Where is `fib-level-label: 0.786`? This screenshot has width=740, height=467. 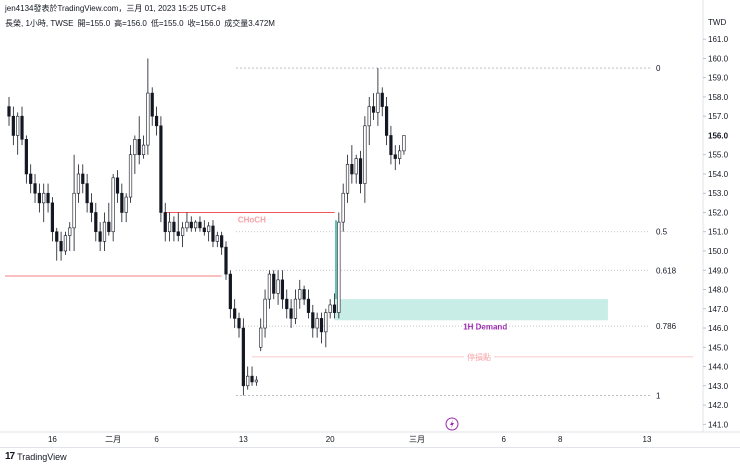 fib-level-label: 0.786 is located at coordinates (666, 326).